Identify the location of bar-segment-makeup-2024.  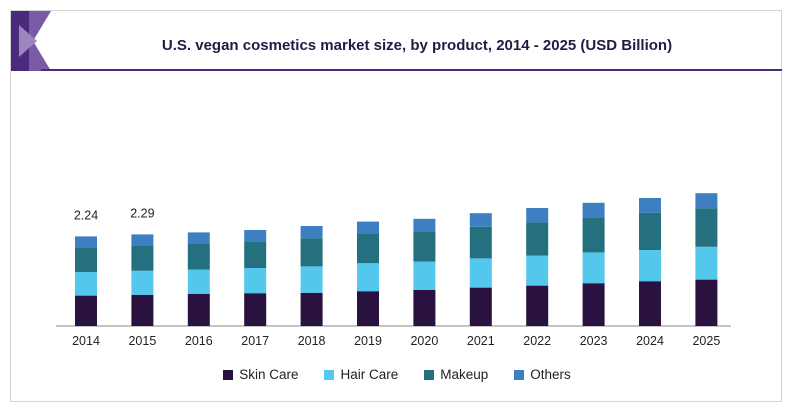
(650, 231).